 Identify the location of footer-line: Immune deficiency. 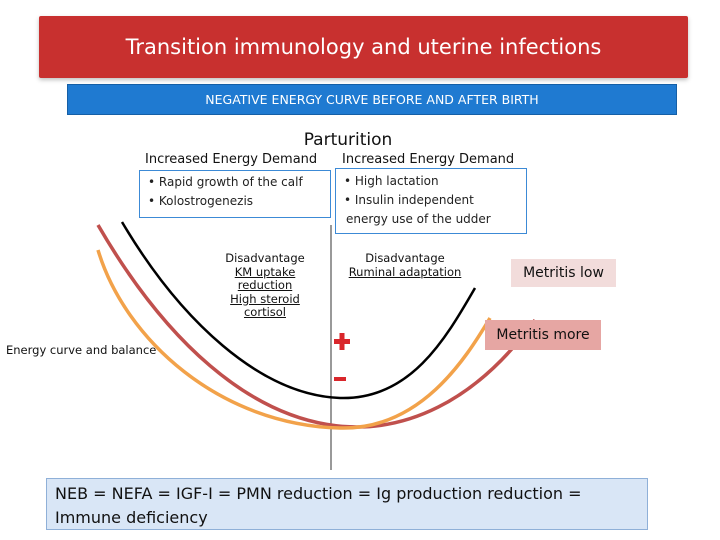
(131, 517).